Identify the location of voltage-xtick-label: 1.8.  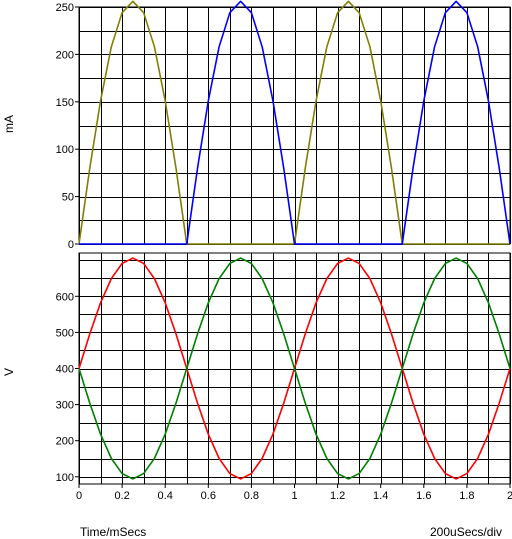
(466, 496).